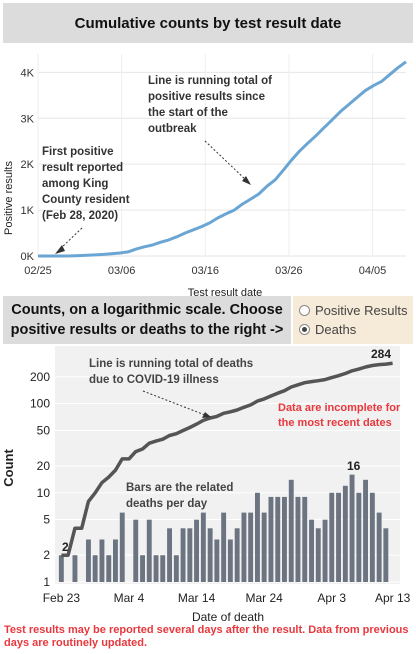 Image resolution: width=416 pixels, height=654 pixels. What do you see at coordinates (354, 466) in the screenshot?
I see `label-peak-bar: 16` at bounding box center [354, 466].